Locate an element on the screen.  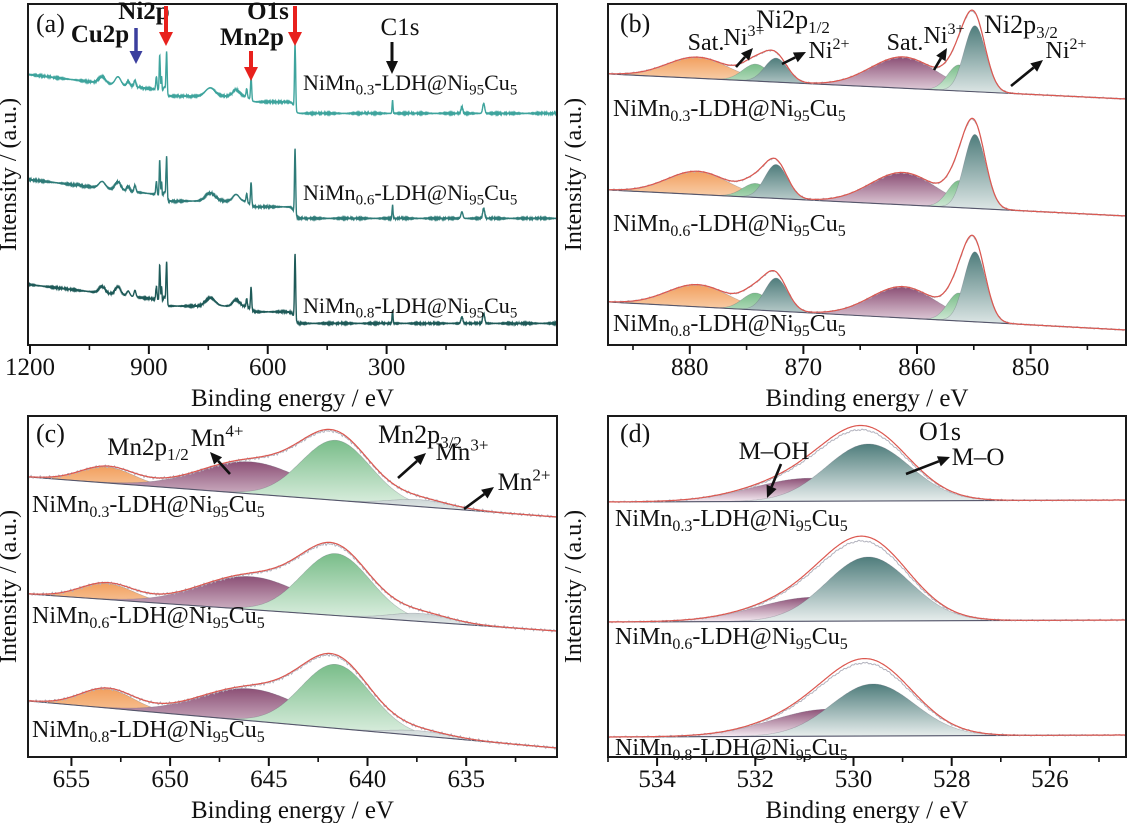
panel-b-row-3: NiMn0.8-LDH@Ni95Cu5 is located at coordinates (867, 287).